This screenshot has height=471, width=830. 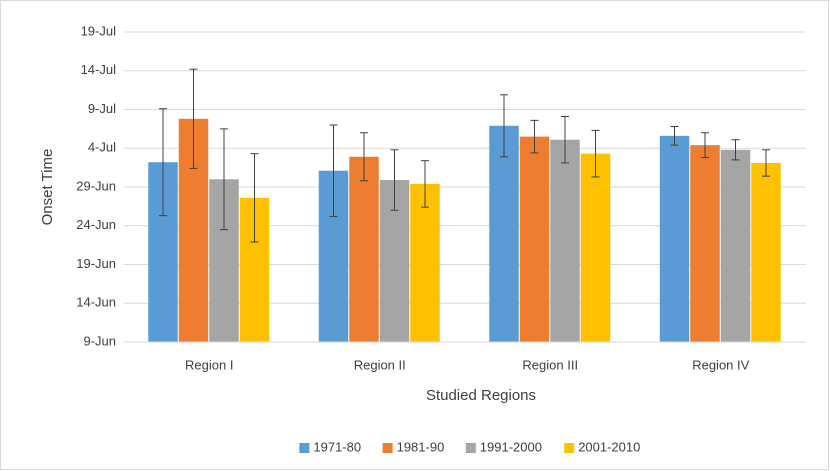 I want to click on y-axis-label: Onset Time, so click(x=47, y=187).